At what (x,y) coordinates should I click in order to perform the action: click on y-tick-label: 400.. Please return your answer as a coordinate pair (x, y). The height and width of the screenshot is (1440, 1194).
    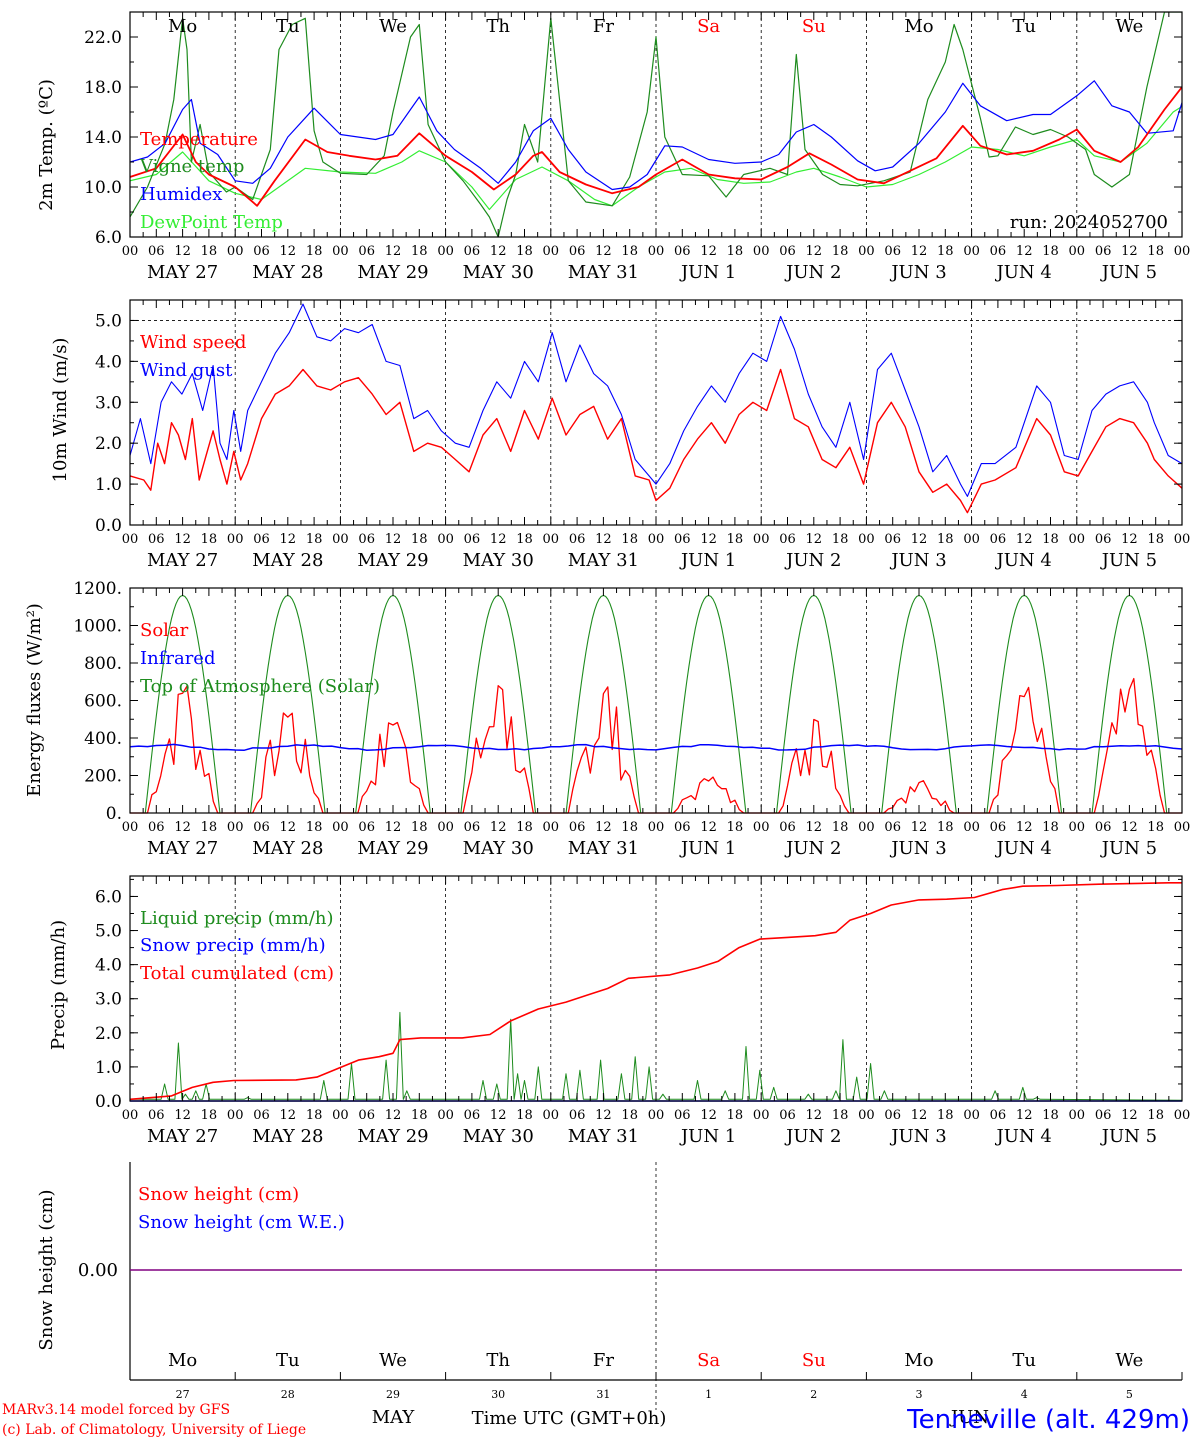
    Looking at the image, I should click on (103, 739).